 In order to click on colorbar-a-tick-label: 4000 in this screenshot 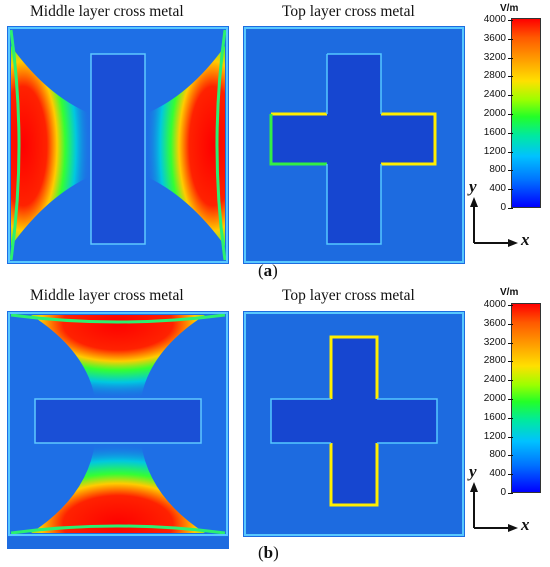, I will do `click(494, 19)`.